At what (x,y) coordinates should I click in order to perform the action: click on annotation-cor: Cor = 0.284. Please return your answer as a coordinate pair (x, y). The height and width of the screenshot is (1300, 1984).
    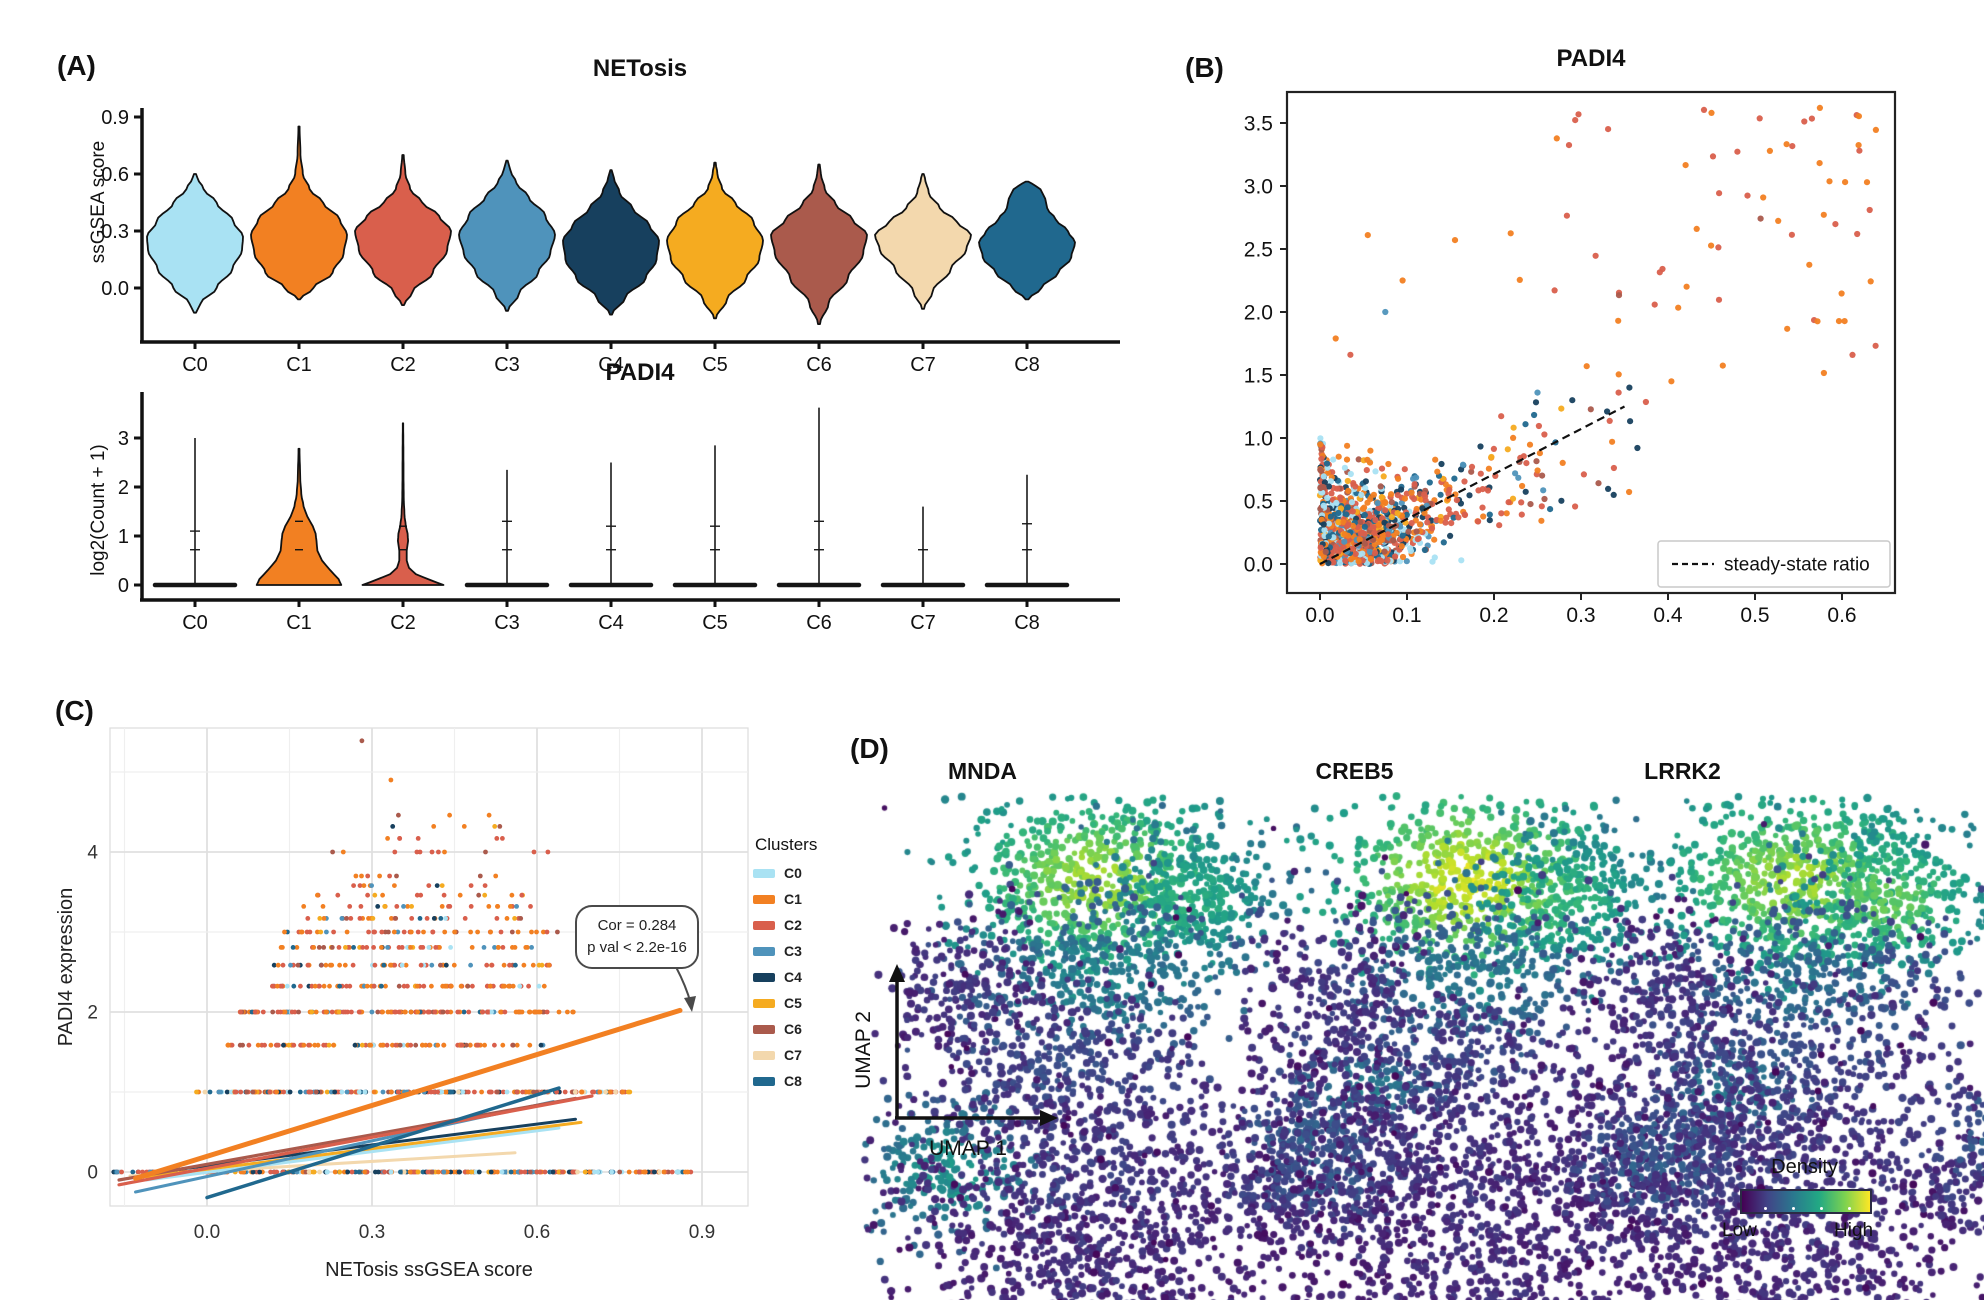
    Looking at the image, I should click on (637, 925).